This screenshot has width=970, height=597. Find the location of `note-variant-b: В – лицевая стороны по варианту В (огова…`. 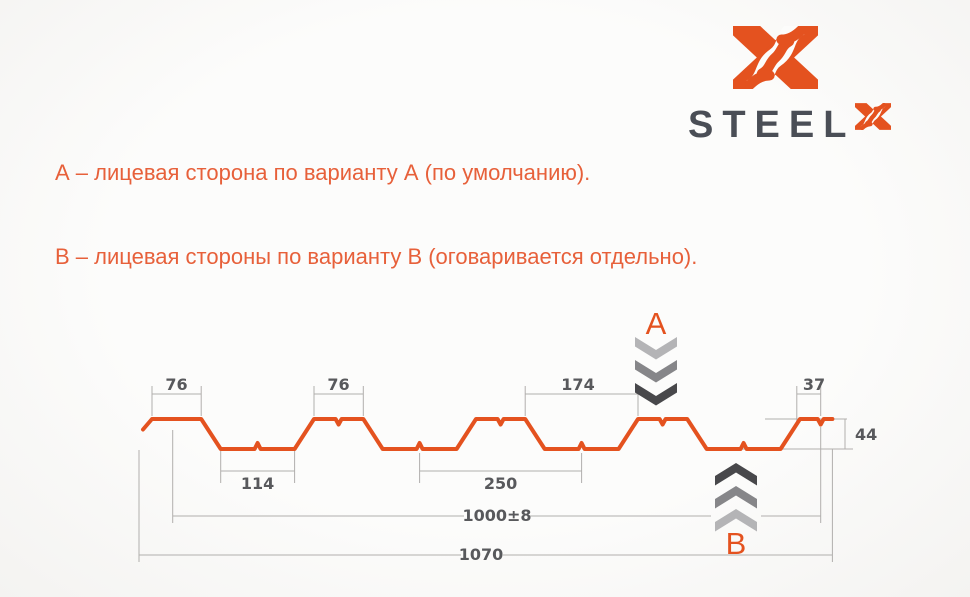

note-variant-b: В – лицевая стороны по варианту В (огова… is located at coordinates (376, 256).